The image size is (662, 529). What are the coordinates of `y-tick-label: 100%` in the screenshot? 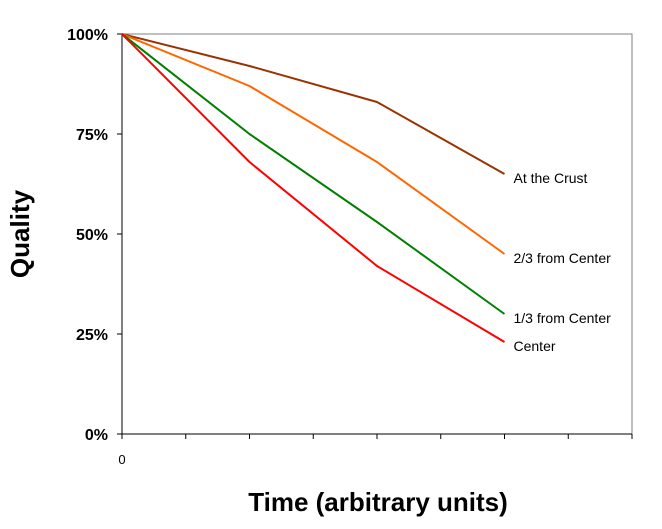 It's located at (87, 35).